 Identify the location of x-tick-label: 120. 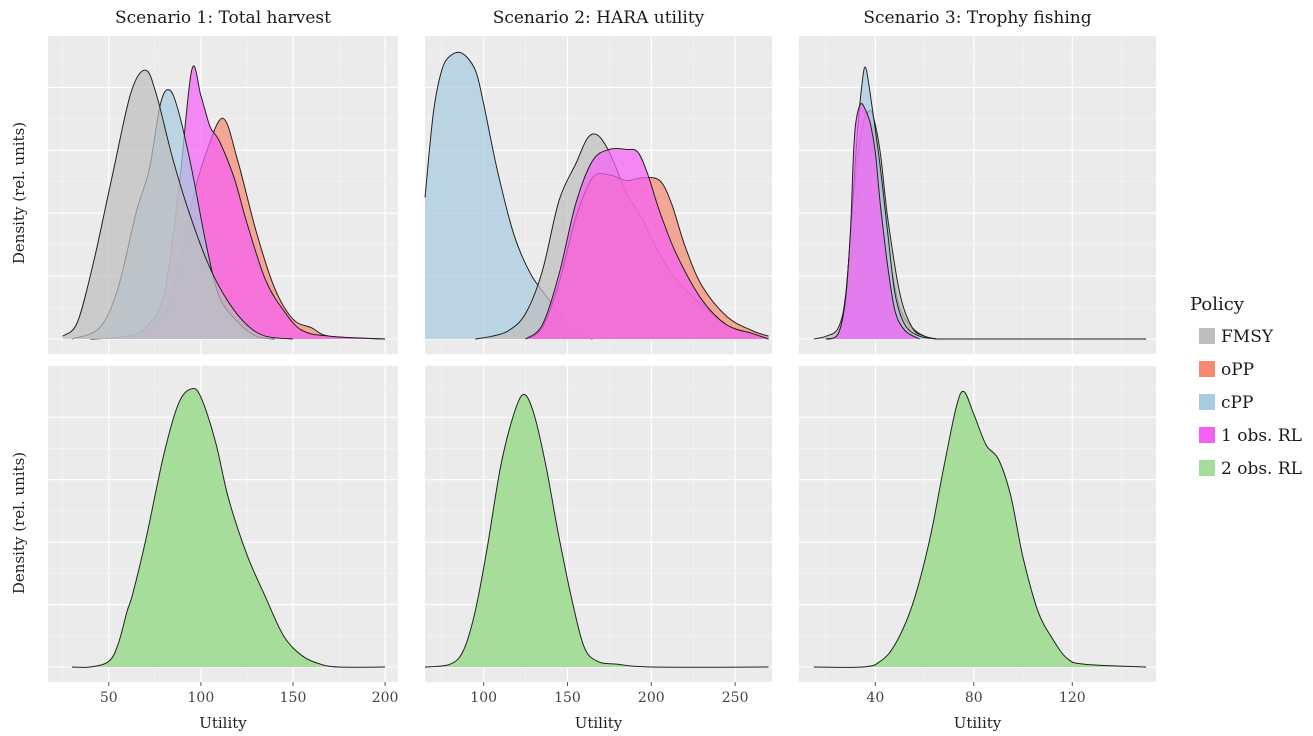
(1072, 698).